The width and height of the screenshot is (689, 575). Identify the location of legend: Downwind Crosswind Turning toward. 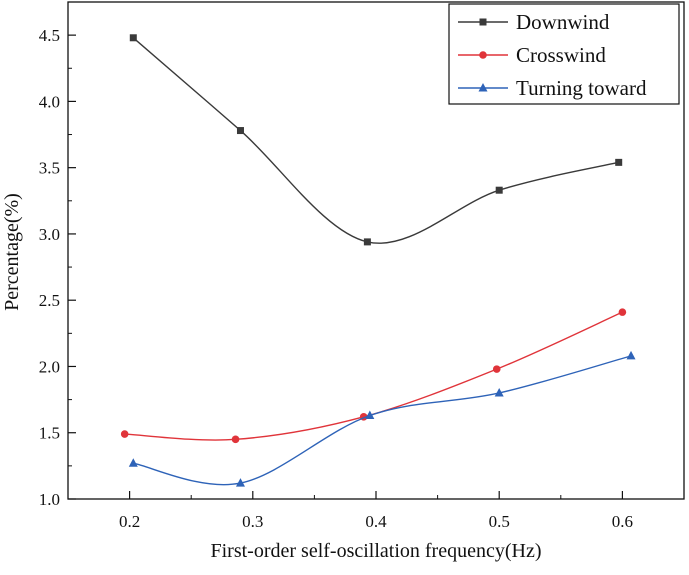
(564, 54).